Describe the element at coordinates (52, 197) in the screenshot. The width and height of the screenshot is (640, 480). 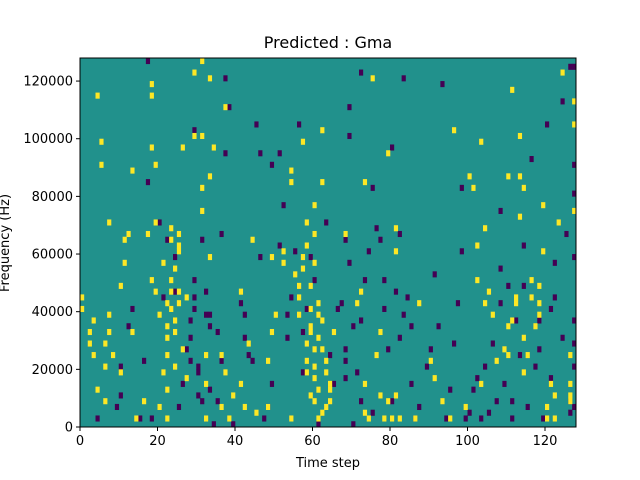
I see `y-tick-label: 80000` at that location.